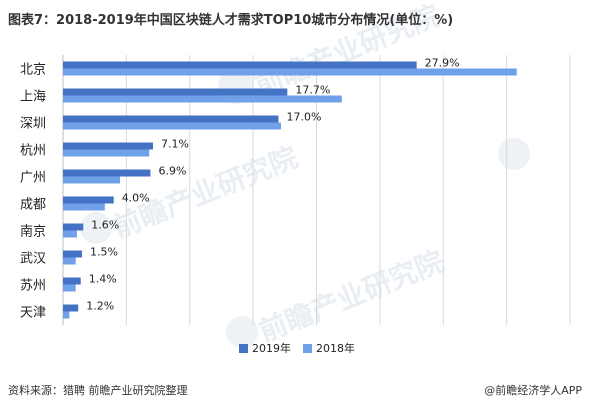 The image size is (592, 409). I want to click on data-label: 4.0%, so click(136, 198).